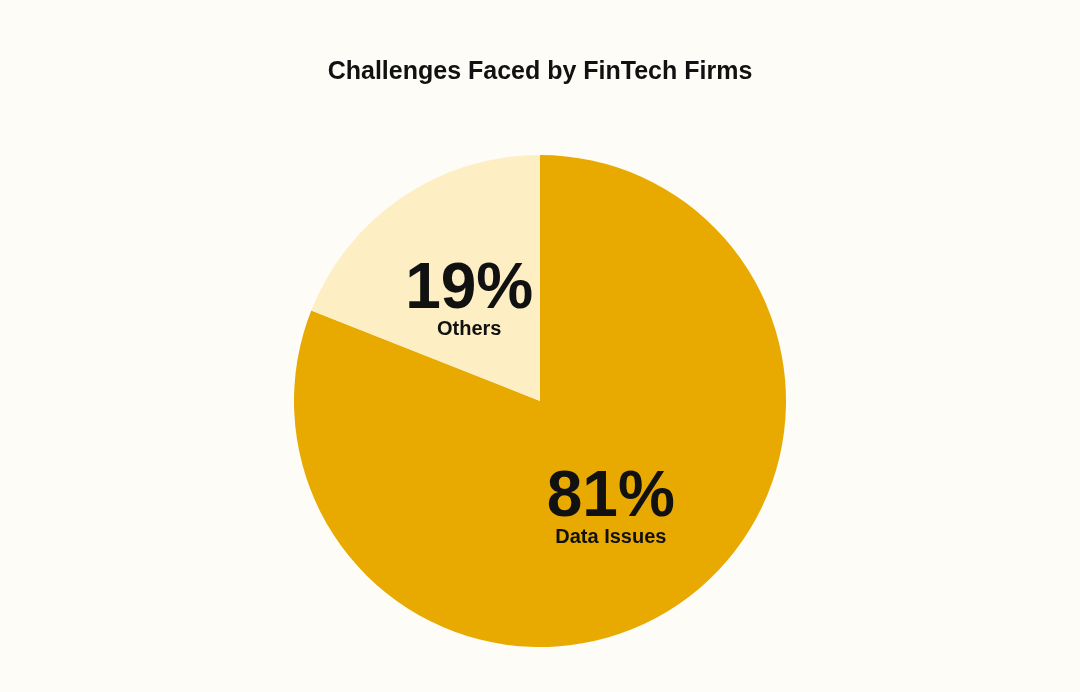 This screenshot has height=692, width=1080. I want to click on chart-title: Challenges Faced by FinTech Firms, so click(540, 69).